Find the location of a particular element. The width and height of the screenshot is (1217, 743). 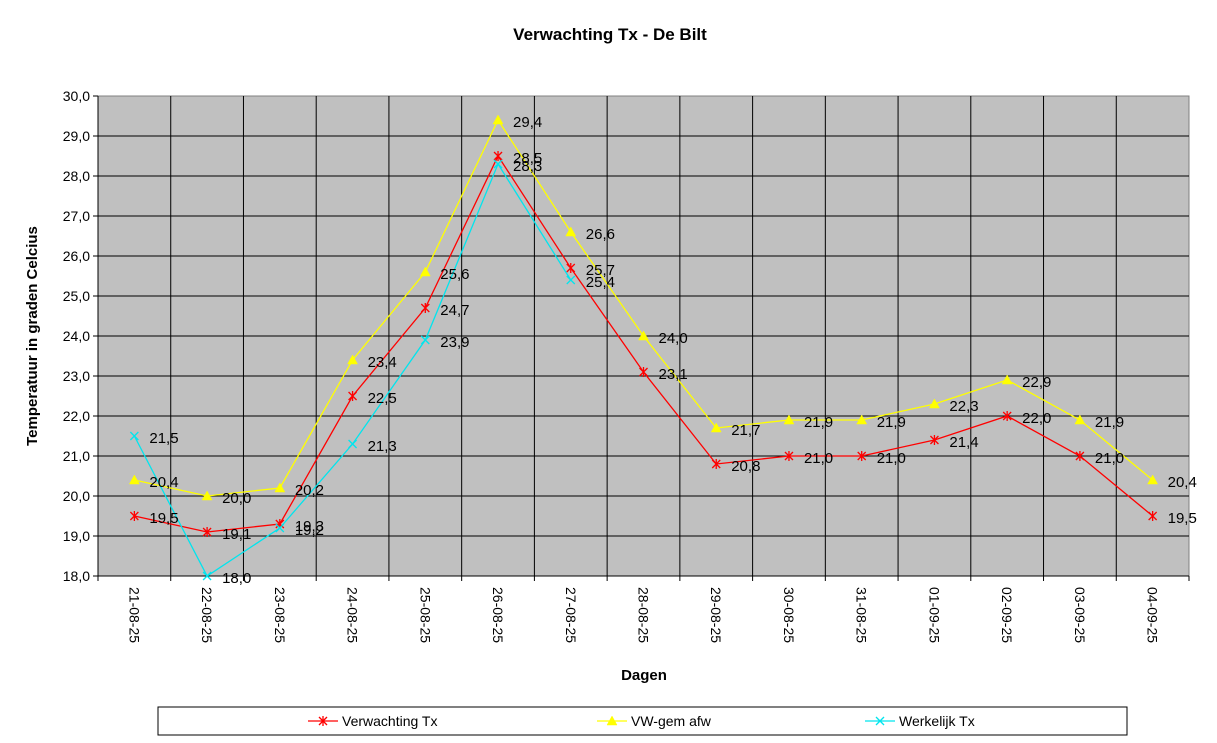

legend-items: Verwachting Tx VW-gem afw Werkelijk Tx is located at coordinates (641, 721).